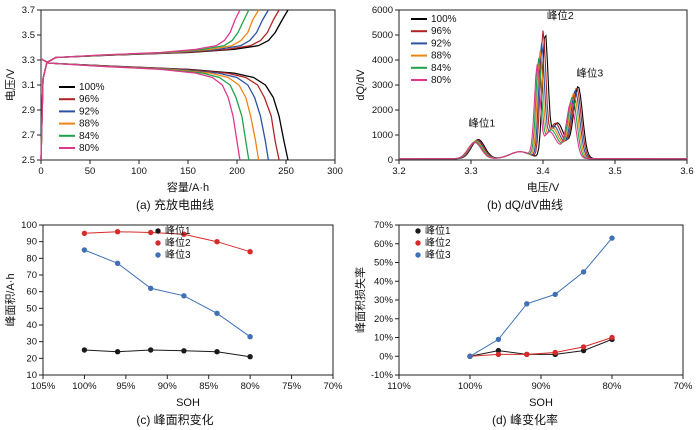 This screenshot has height=430, width=700. What do you see at coordinates (335, 171) in the screenshot?
I see `svg-text: 300` at bounding box center [335, 171].